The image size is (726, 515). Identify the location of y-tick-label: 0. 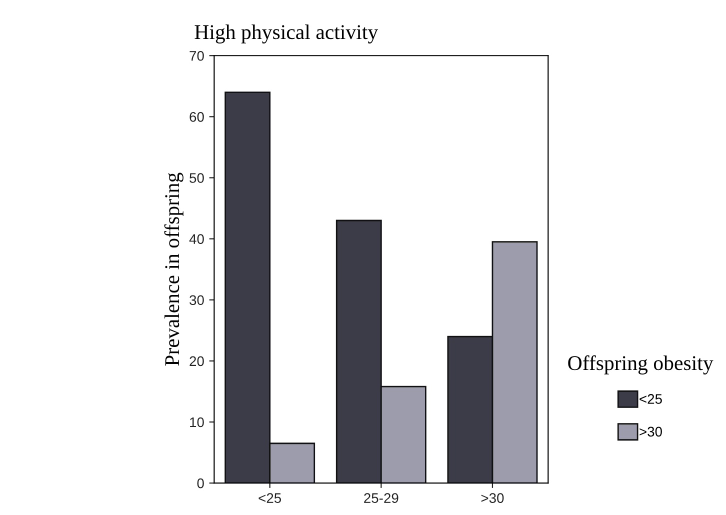
(200, 483).